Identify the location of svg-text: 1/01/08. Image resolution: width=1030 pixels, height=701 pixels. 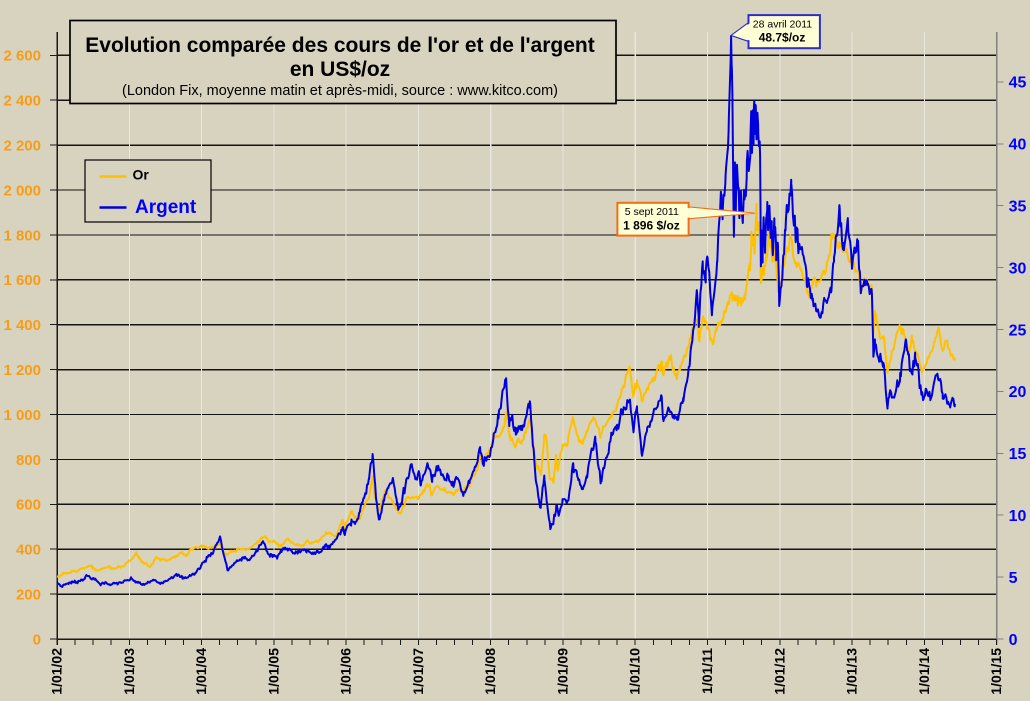
(490, 671).